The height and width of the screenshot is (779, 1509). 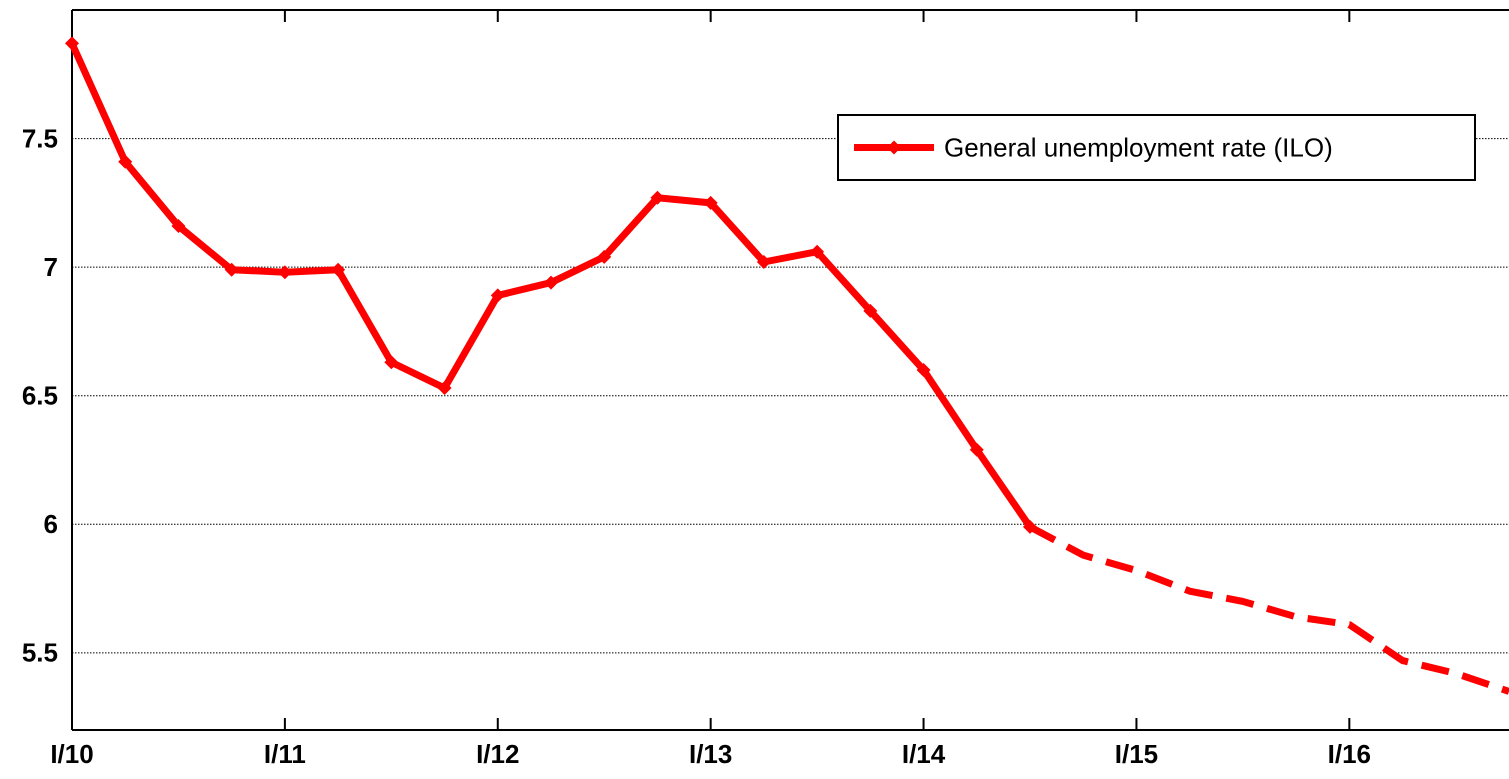 I want to click on data-line, so click(x=1268, y=609).